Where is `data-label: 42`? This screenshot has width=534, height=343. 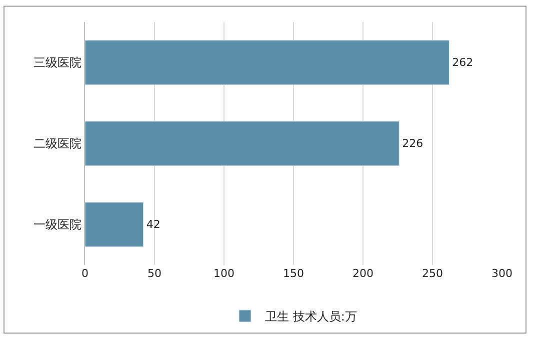 data-label: 42 is located at coordinates (153, 225).